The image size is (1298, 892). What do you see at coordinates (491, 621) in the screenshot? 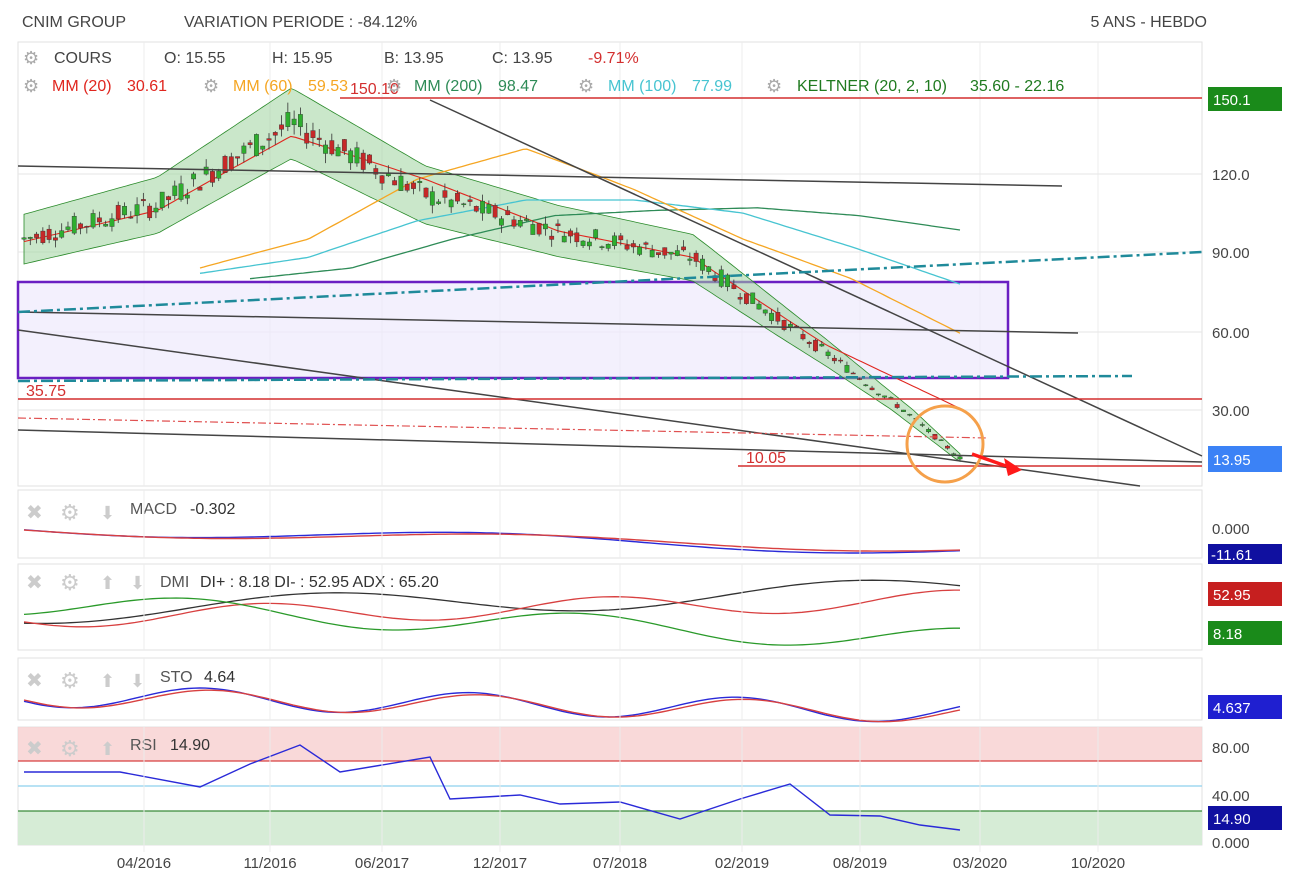
I see `di-plus-line` at bounding box center [491, 621].